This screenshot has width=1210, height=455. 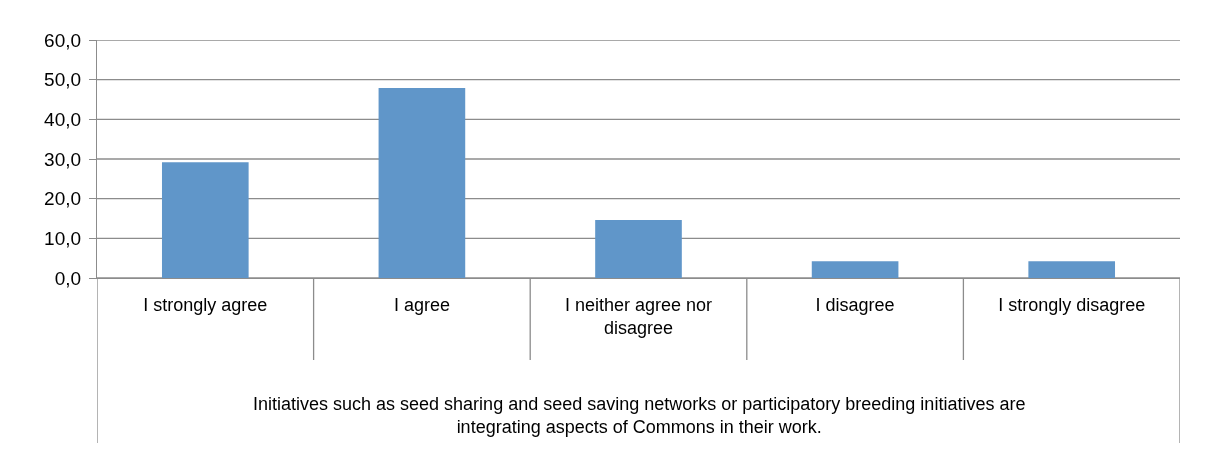 I want to click on x-axis-title: Initiatives such as seed sharing and seed saving networks or participatory breeding initiatives are integrating aspects of Commons in their work., so click(x=639, y=416).